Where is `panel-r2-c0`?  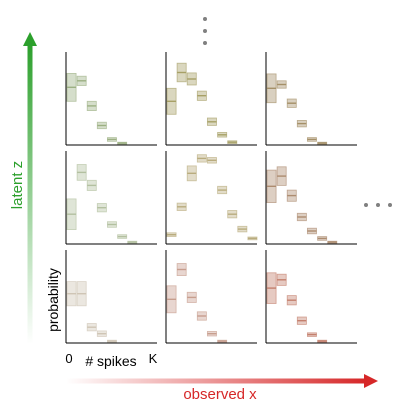 panel-r2-c0 is located at coordinates (111, 297).